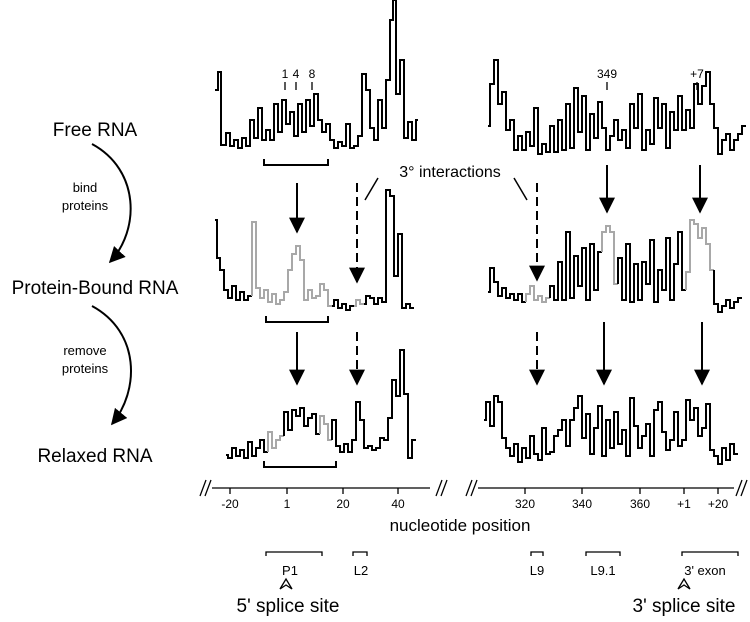 The height and width of the screenshot is (622, 750). What do you see at coordinates (607, 74) in the screenshot?
I see `nucleotide-mark-349: 349` at bounding box center [607, 74].